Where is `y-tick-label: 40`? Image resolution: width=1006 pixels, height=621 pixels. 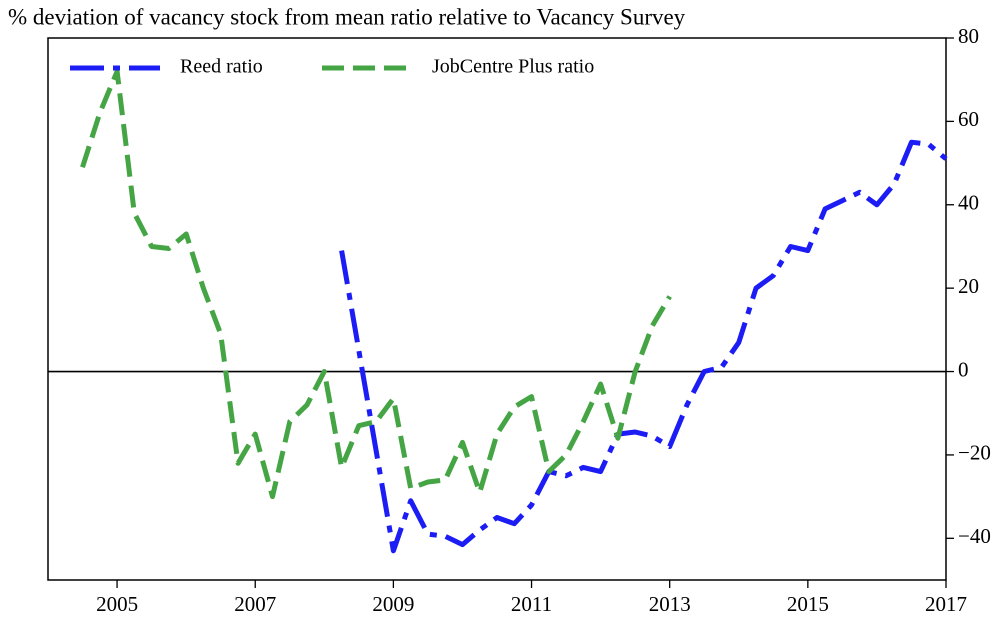
y-tick-label: 40 is located at coordinates (968, 203).